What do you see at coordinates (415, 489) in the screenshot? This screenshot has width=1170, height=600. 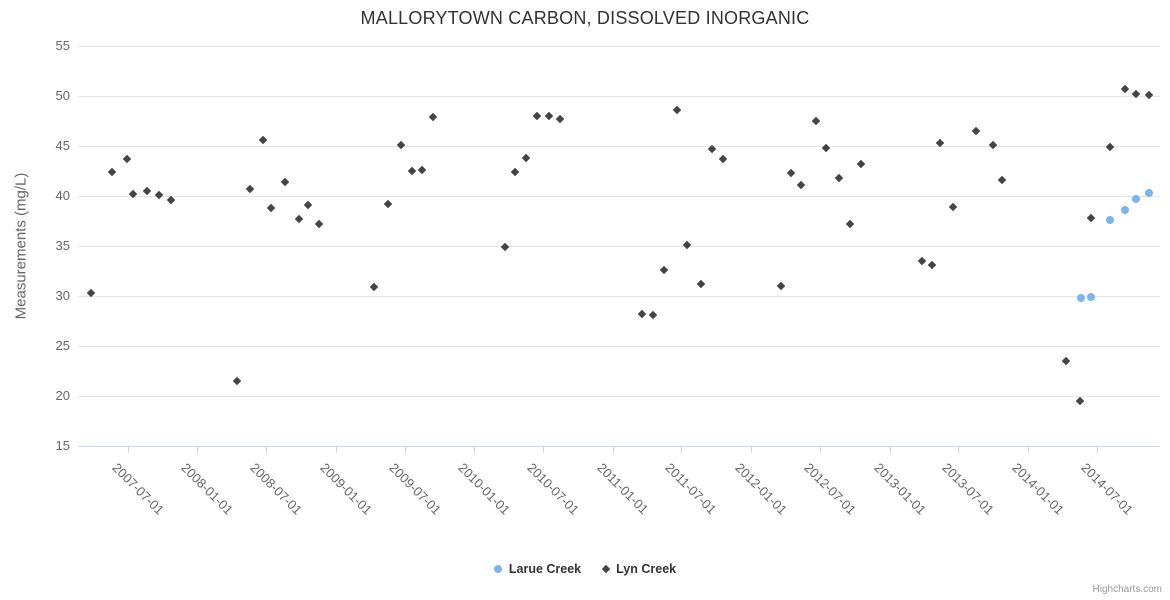 I see `x-tick-label: 2009-07-01` at bounding box center [415, 489].